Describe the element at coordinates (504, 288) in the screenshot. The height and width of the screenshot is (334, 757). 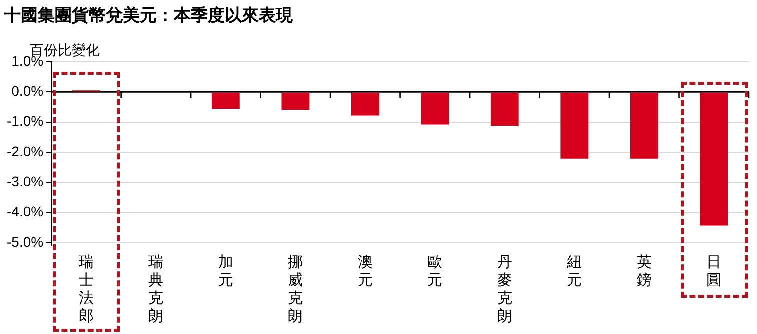
I see `x-tick-label: 丹麥克朗` at that location.